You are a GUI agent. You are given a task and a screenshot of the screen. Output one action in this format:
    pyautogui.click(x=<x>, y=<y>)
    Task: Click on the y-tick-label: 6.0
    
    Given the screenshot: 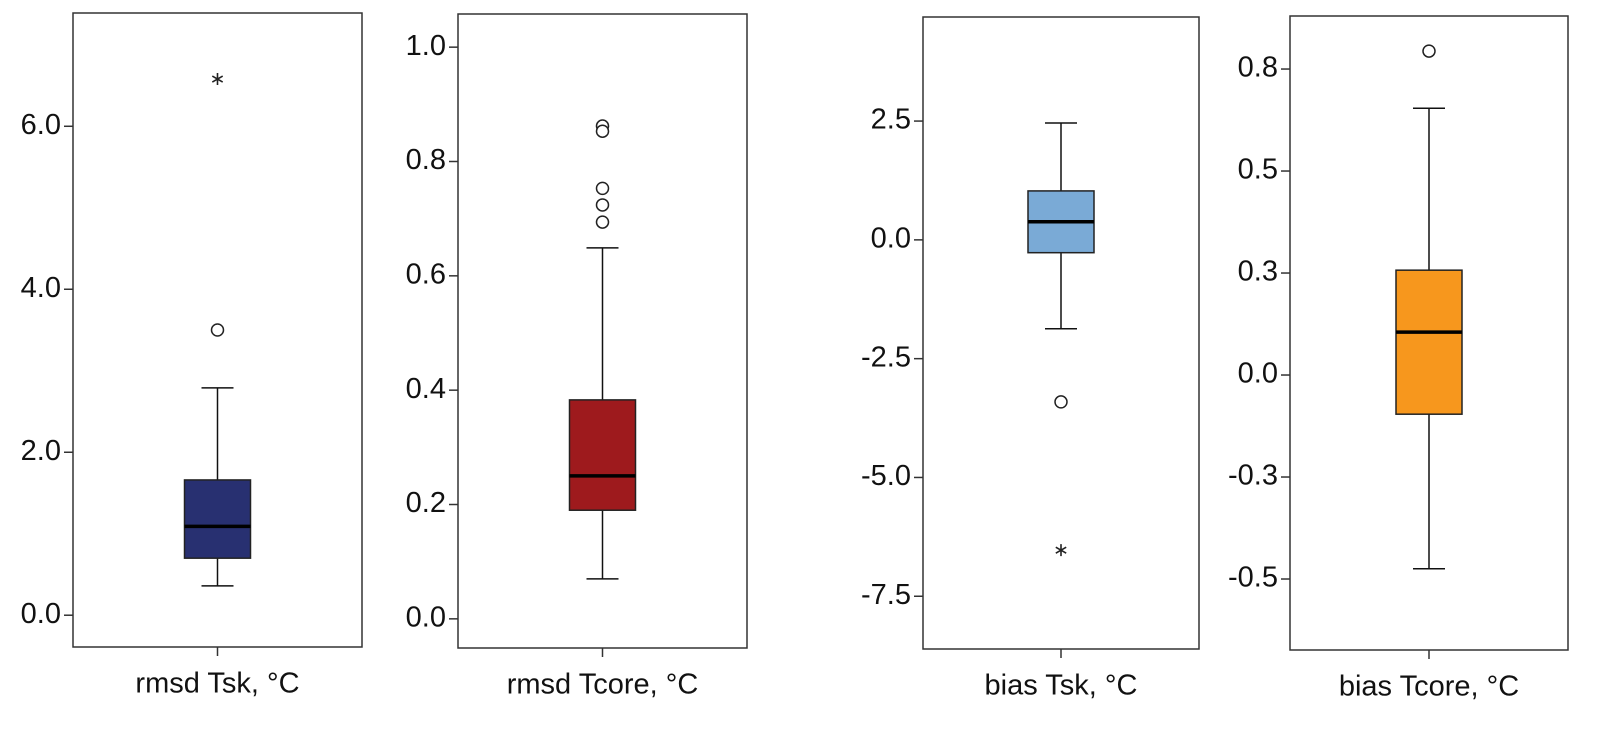 What is the action you would take?
    pyautogui.click(x=41, y=125)
    